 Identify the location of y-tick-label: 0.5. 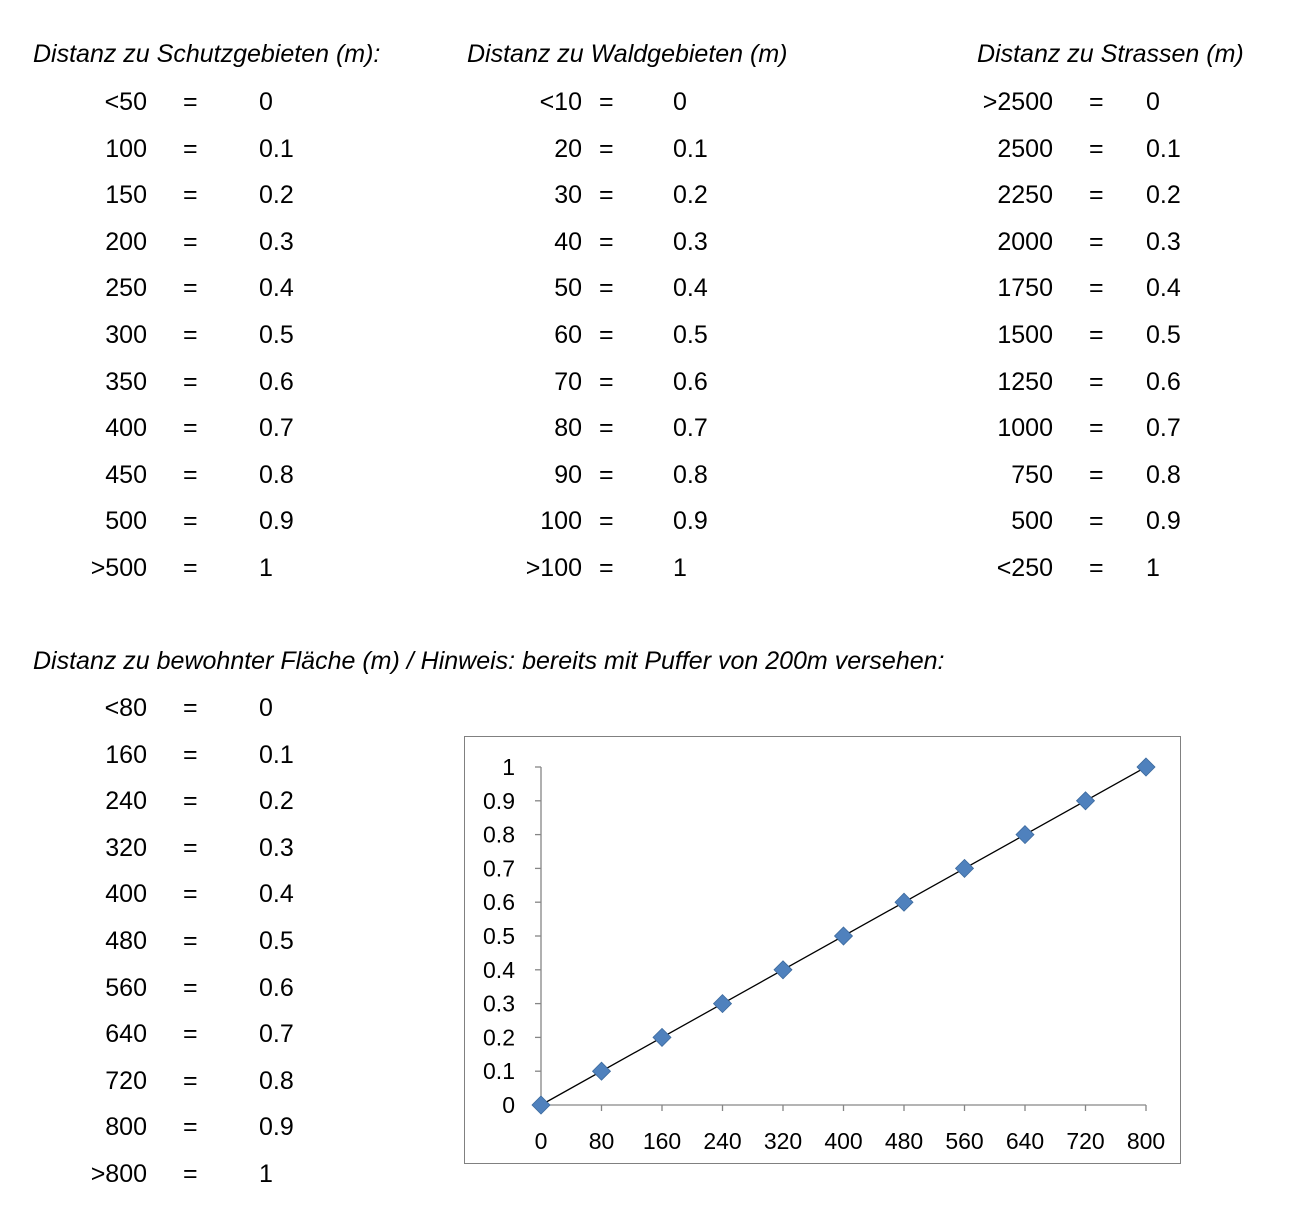
(499, 936).